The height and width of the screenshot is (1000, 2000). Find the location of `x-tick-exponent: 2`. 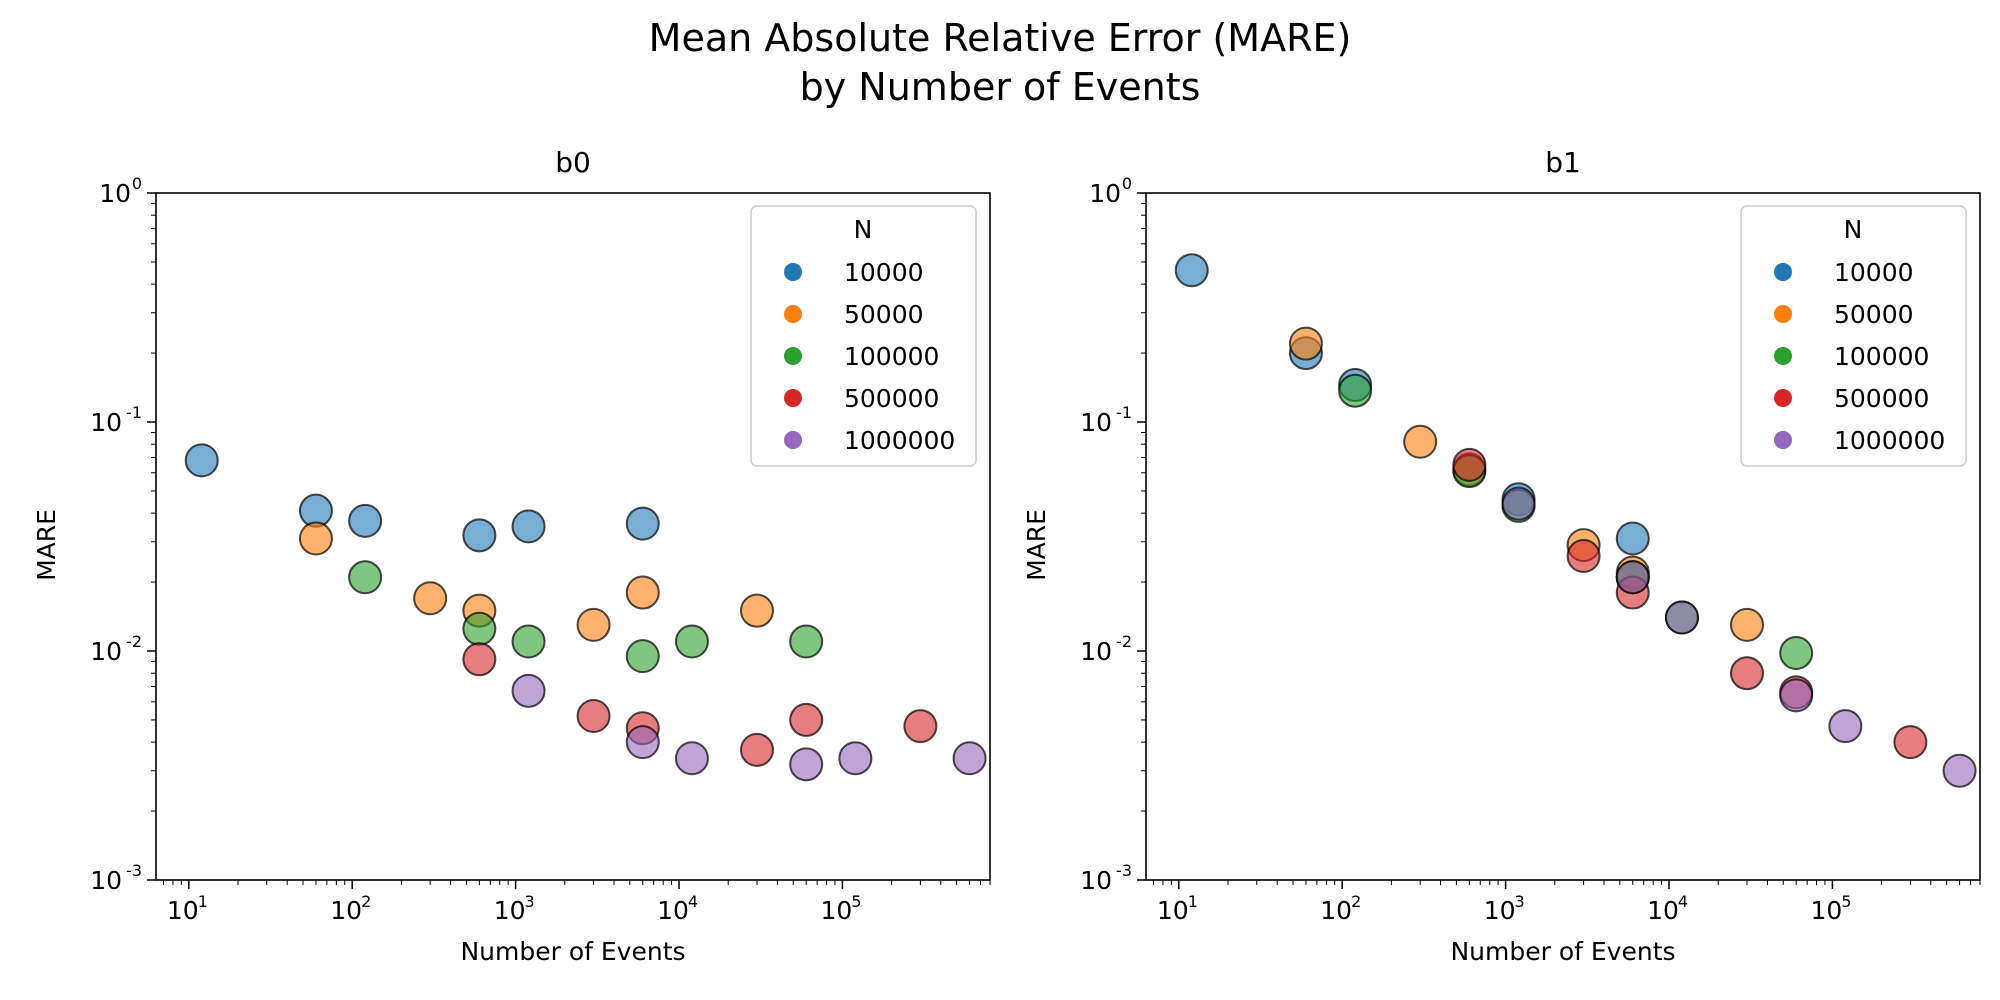

x-tick-exponent: 2 is located at coordinates (1356, 901).